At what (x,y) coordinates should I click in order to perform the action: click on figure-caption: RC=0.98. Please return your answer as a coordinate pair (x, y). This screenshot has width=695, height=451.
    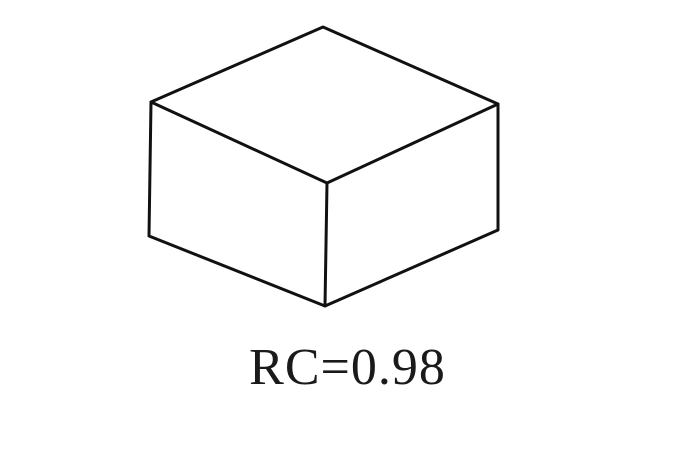
    Looking at the image, I should click on (347, 367).